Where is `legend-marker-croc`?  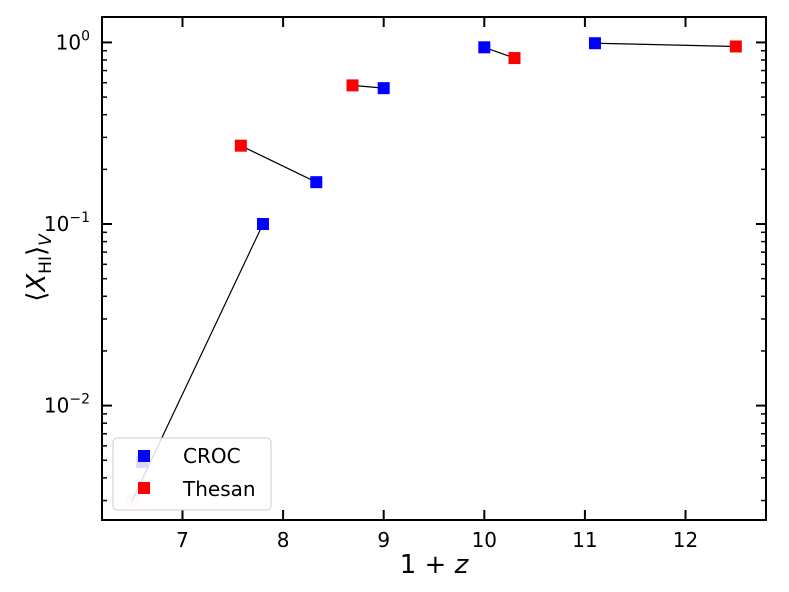
legend-marker-croc is located at coordinates (144, 456).